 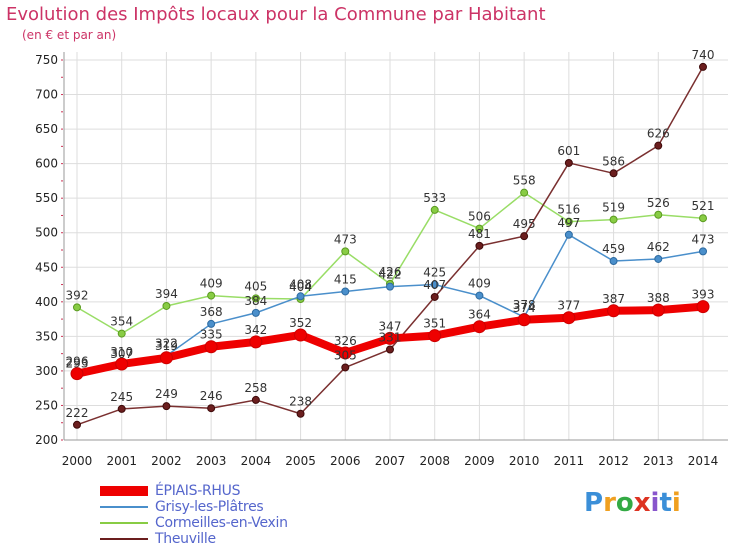 I want to click on data-label-grisy: 462, so click(x=658, y=247).